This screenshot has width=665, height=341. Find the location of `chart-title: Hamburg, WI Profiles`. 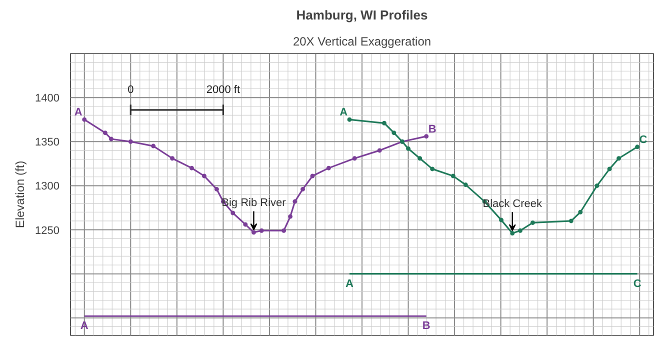

chart-title: Hamburg, WI Profiles is located at coordinates (362, 15).